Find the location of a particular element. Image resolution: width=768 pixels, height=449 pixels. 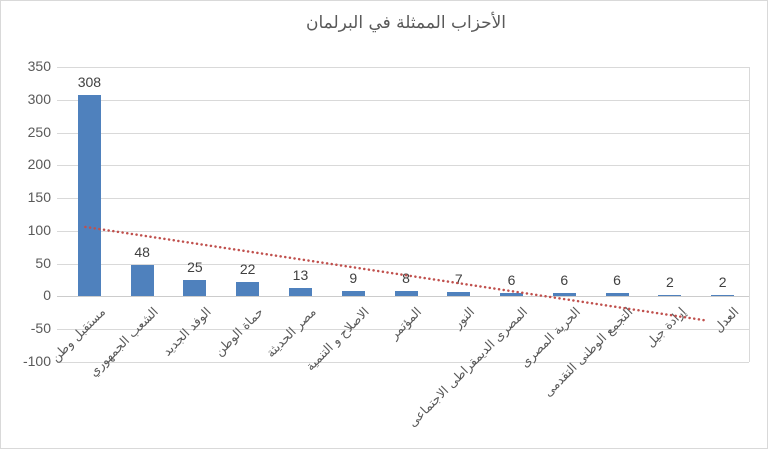

y-axis-tick-label: 300 is located at coordinates (39, 98).